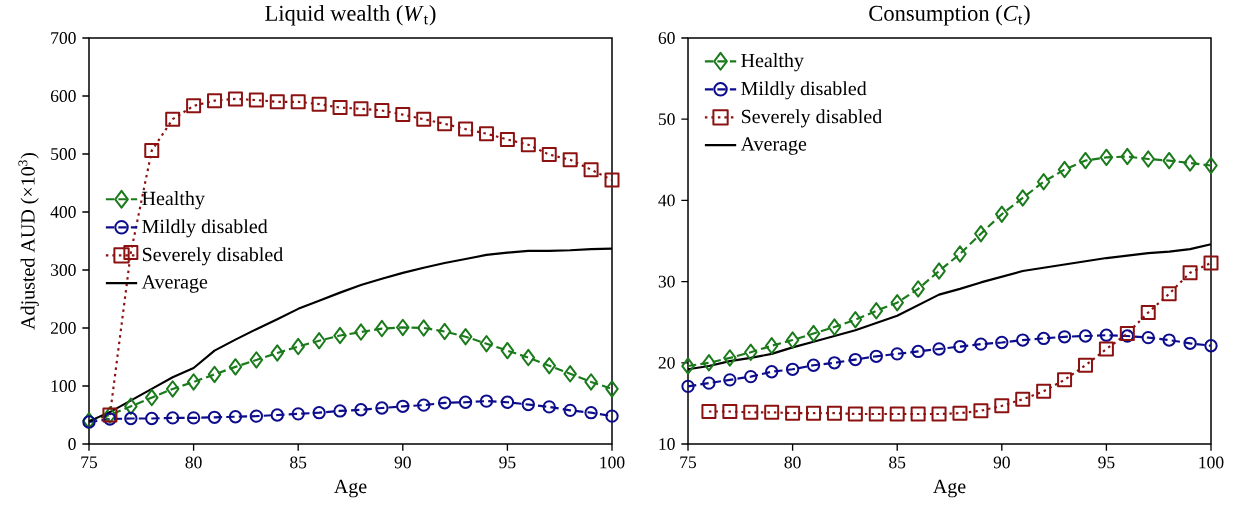 This screenshot has width=1240, height=514. I want to click on x-tick-label: 75, so click(89, 462).